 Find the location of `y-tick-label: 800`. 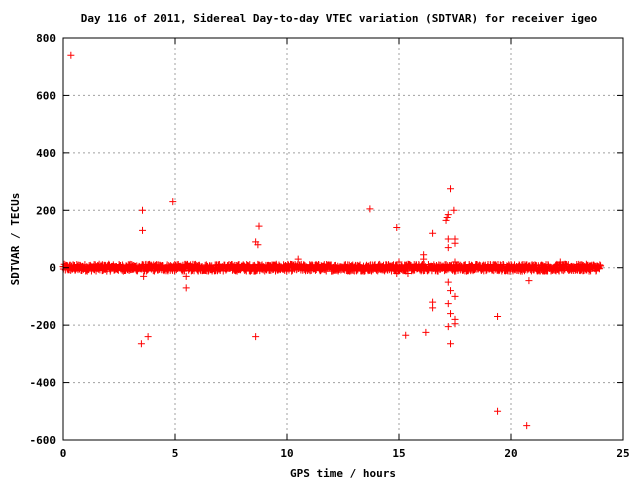

y-tick-label: 800 is located at coordinates (46, 38).